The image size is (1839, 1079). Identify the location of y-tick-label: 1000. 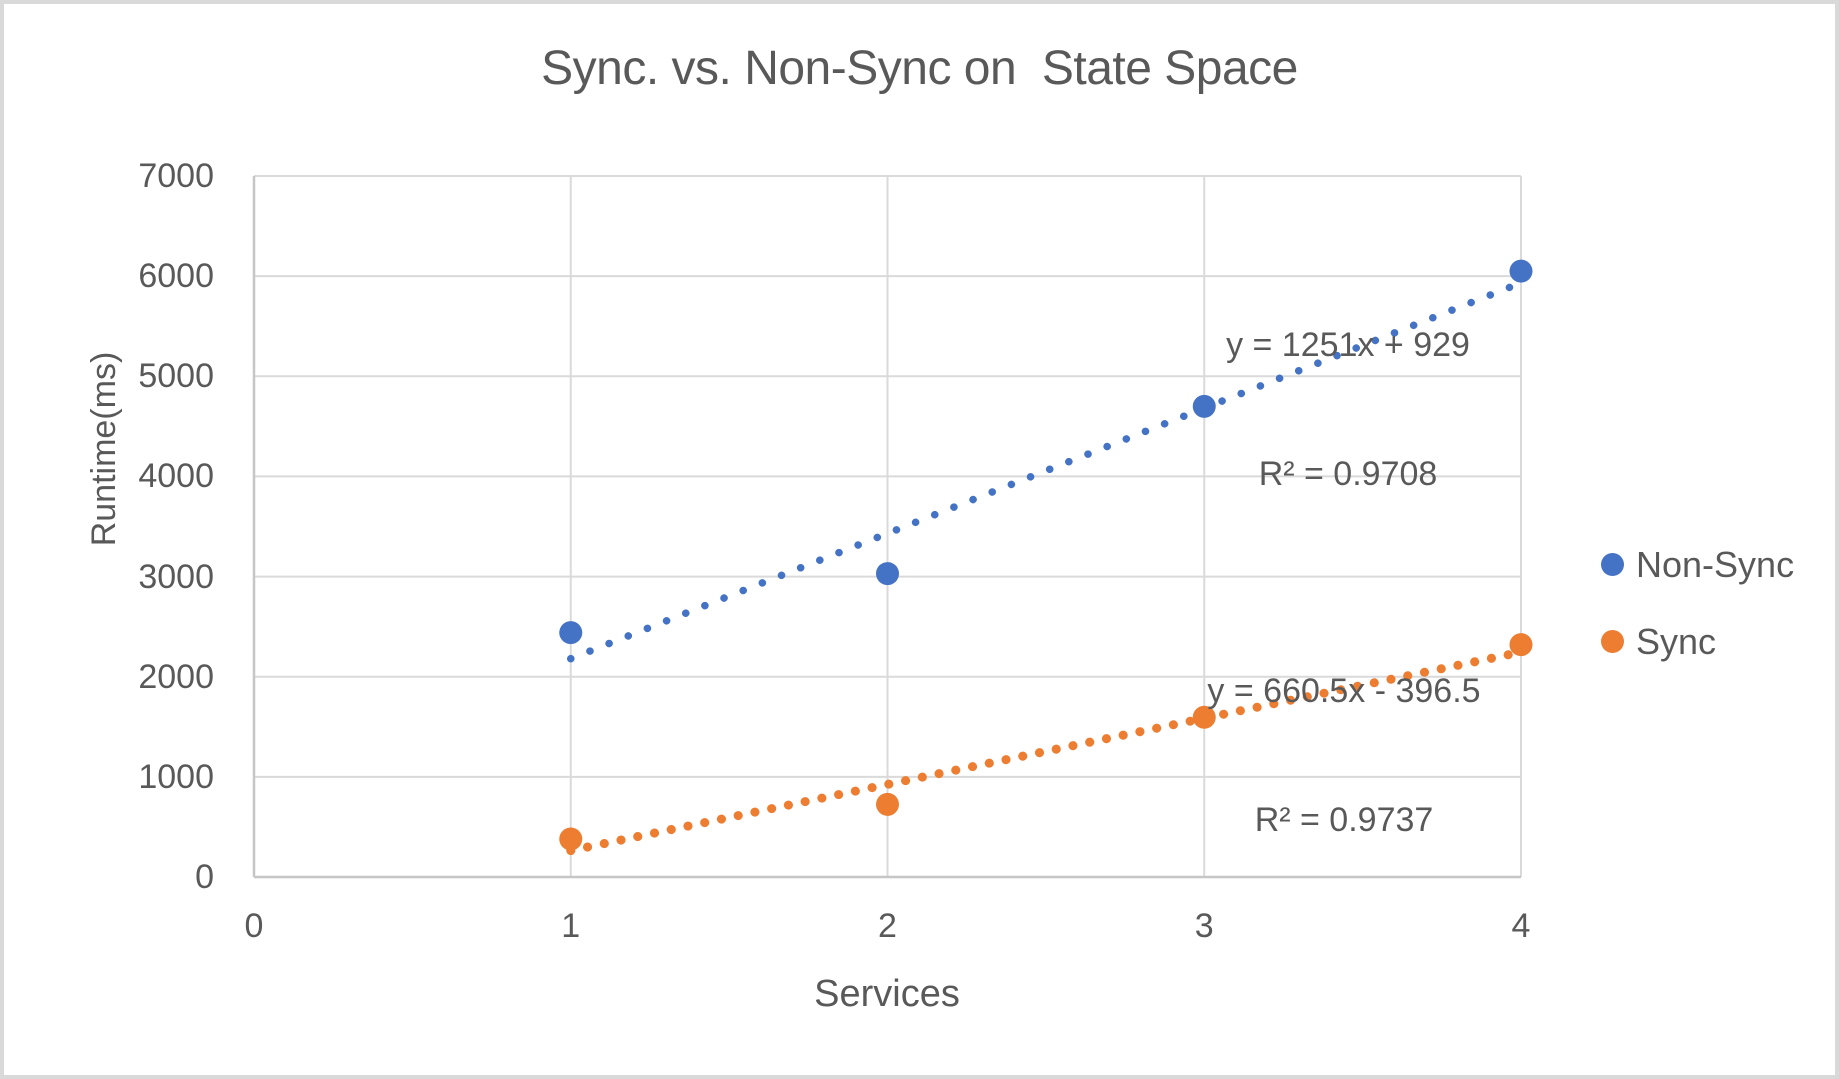
(176, 776).